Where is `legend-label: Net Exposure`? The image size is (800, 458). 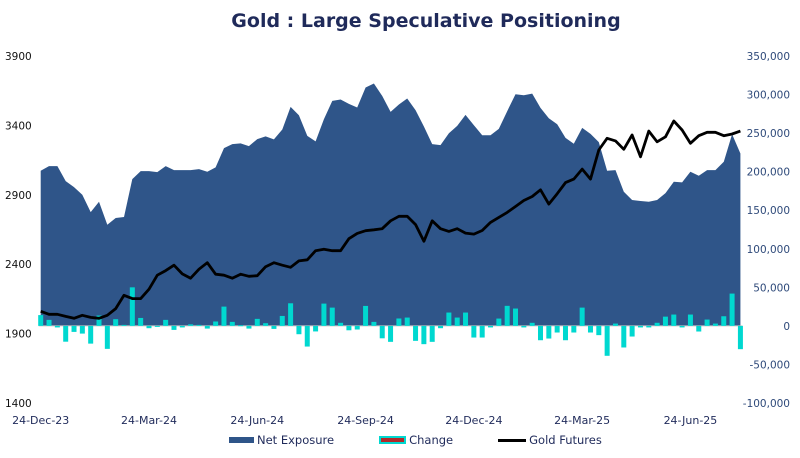
legend-label: Net Exposure is located at coordinates (296, 440).